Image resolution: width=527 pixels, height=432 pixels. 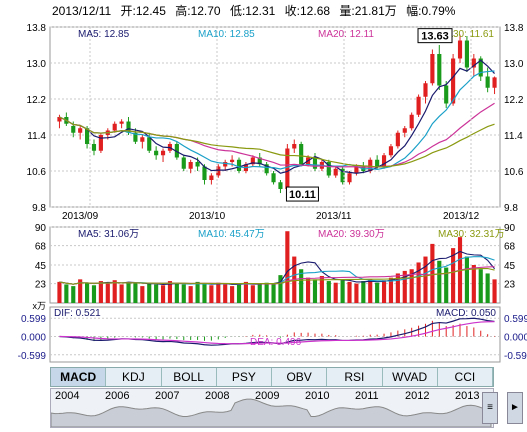 I want to click on volume-y-tick-left: 23, so click(x=41, y=285).